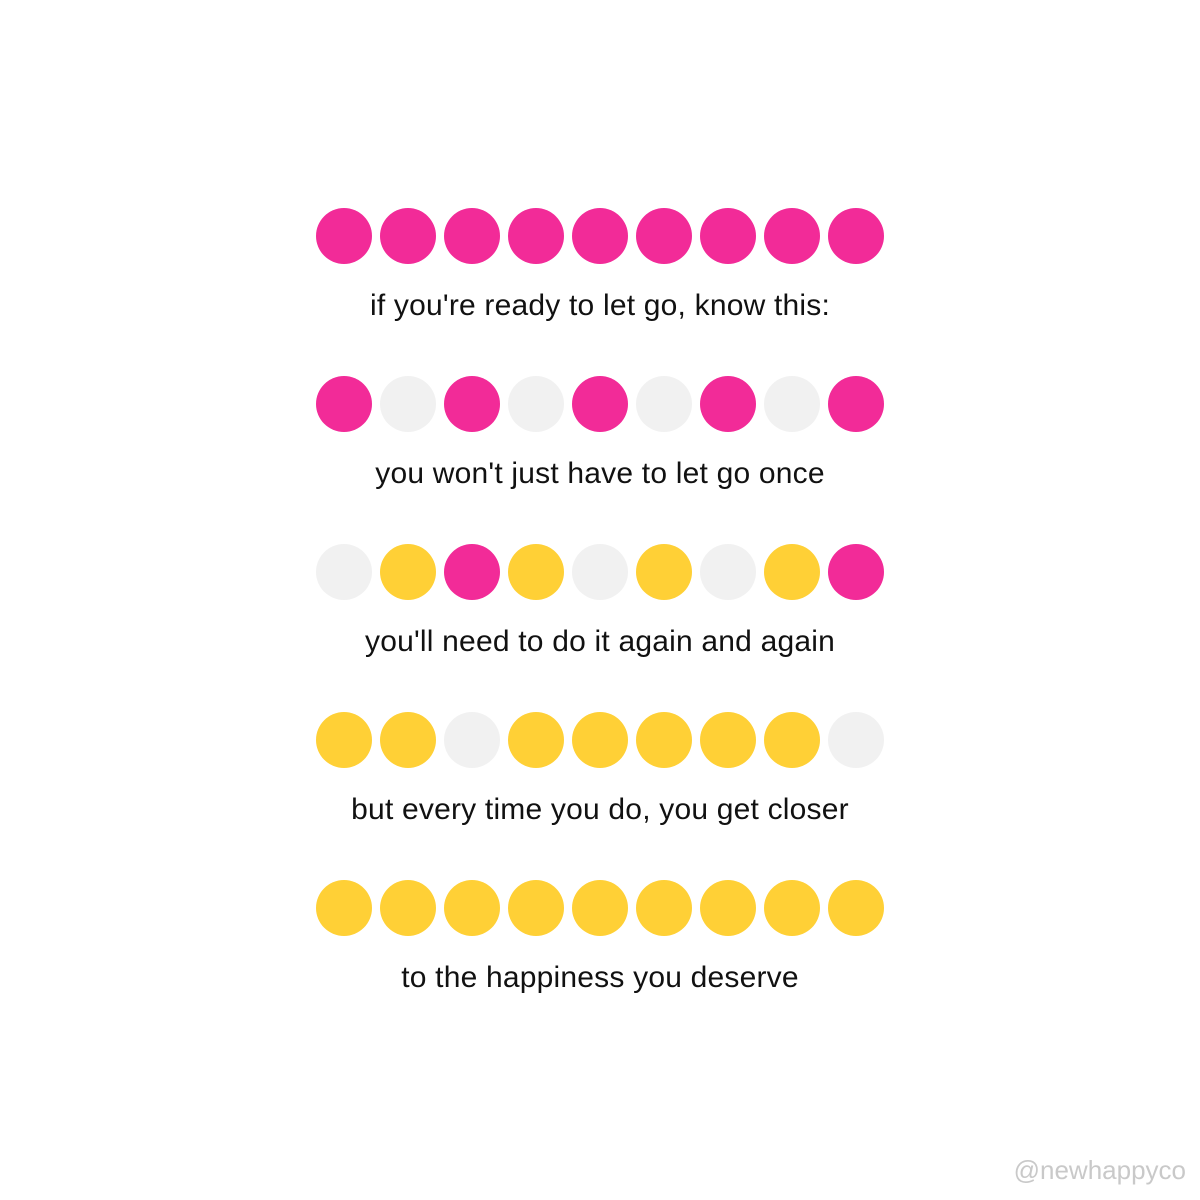  Describe the element at coordinates (600, 305) in the screenshot. I see `caption-line: if you're ready to let go, know this:` at that location.